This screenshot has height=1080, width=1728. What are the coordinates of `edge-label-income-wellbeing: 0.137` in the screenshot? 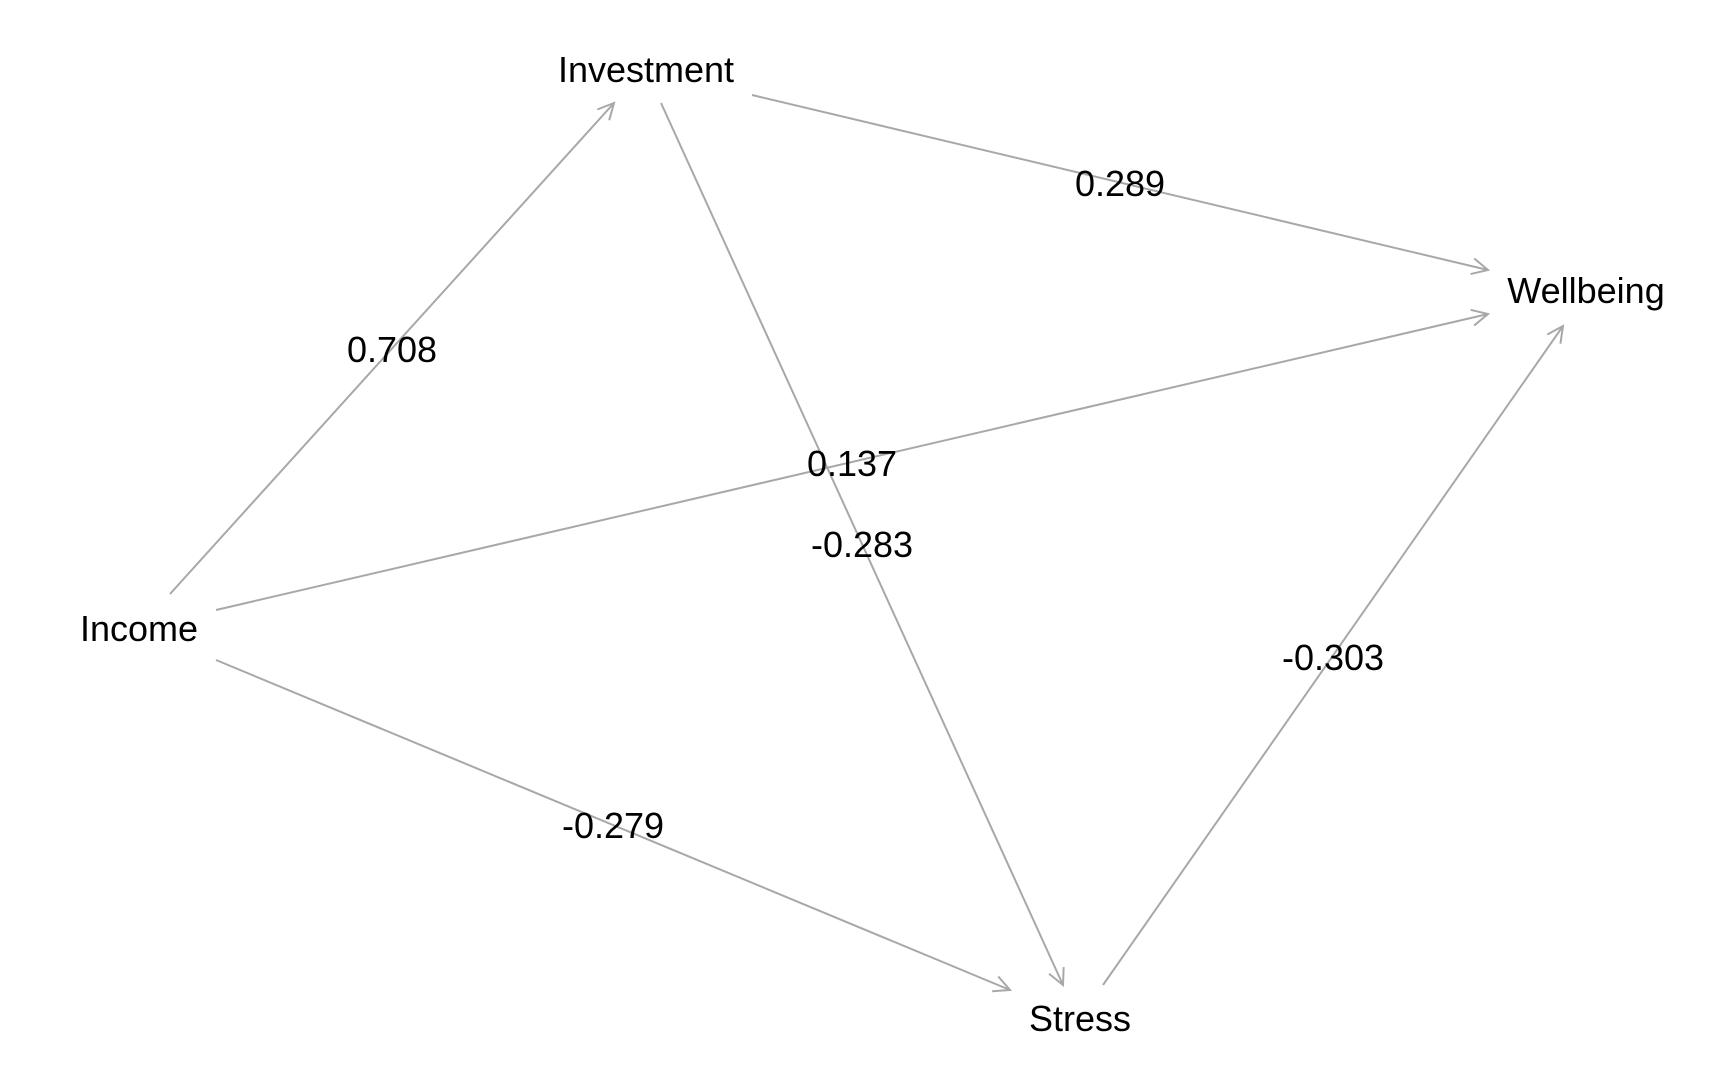 It's located at (852, 463).